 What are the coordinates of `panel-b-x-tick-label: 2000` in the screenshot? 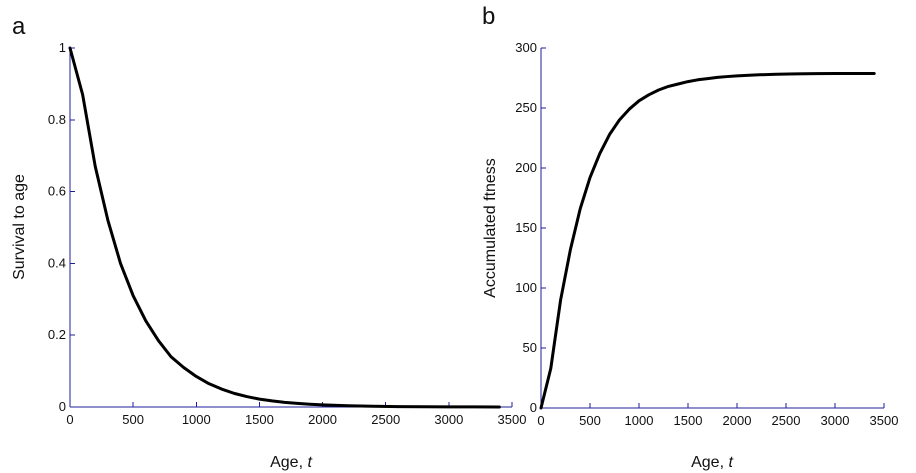 It's located at (737, 420).